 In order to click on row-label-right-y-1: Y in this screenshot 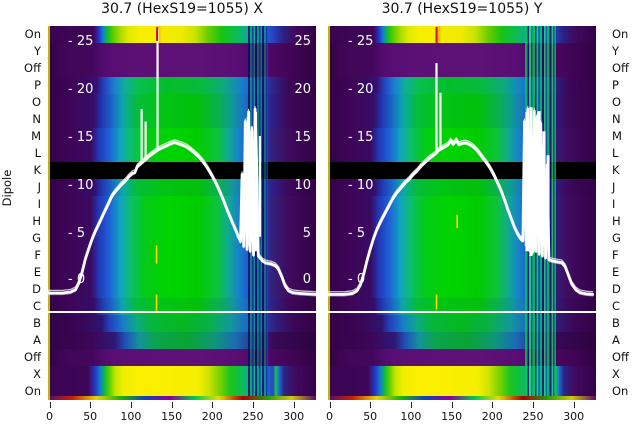, I will do `click(616, 51)`.